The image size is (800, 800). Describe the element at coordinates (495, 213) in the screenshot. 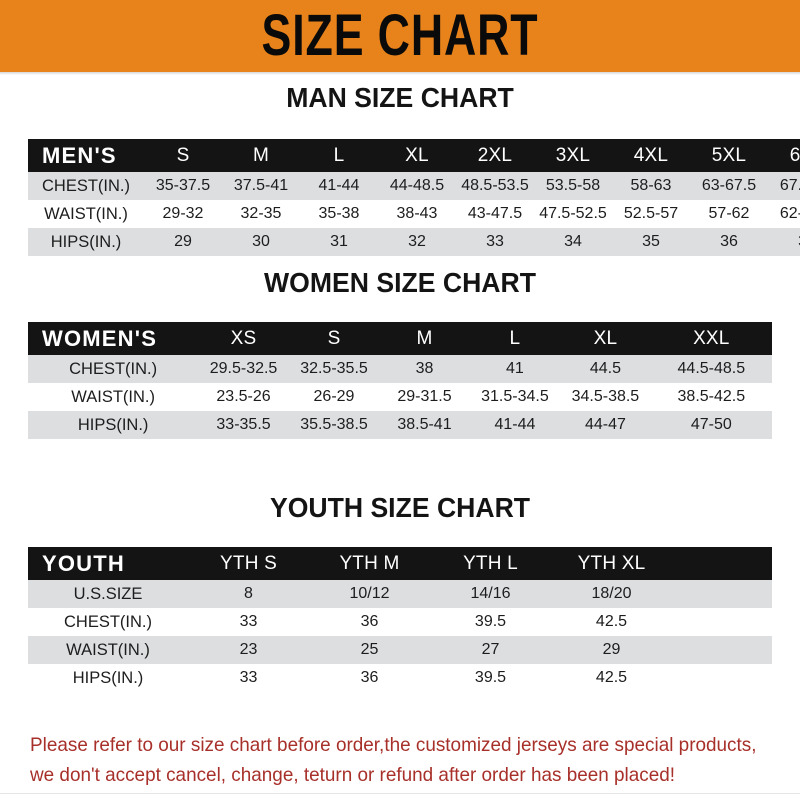

I see `men-measure-value: 43-47.5` at that location.